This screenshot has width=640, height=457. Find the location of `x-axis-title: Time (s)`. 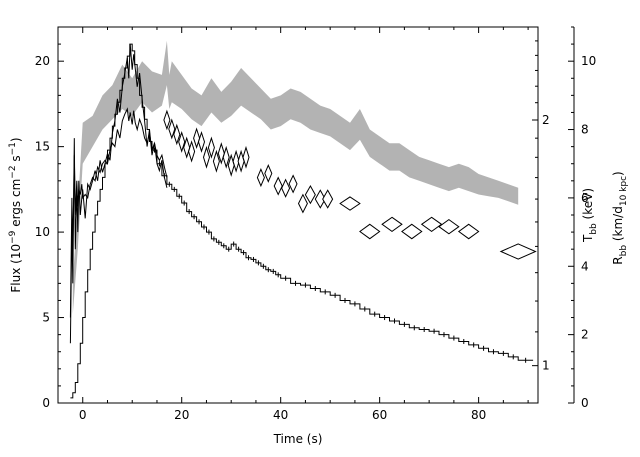

x-axis-title: Time (s) is located at coordinates (298, 439).